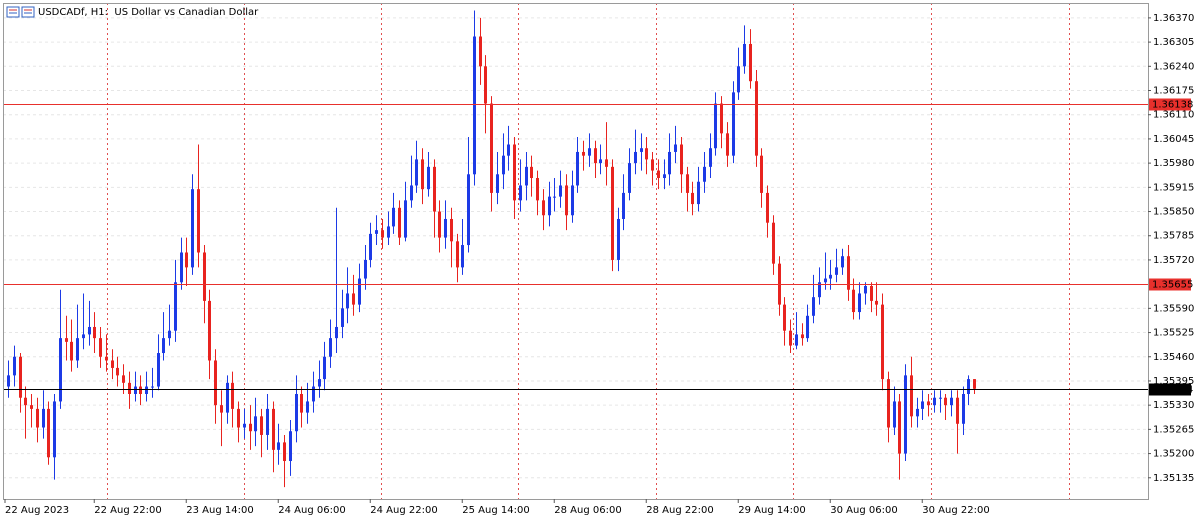 The height and width of the screenshot is (521, 1200). What do you see at coordinates (13, 12) in the screenshot?
I see `icon-box` at bounding box center [13, 12].